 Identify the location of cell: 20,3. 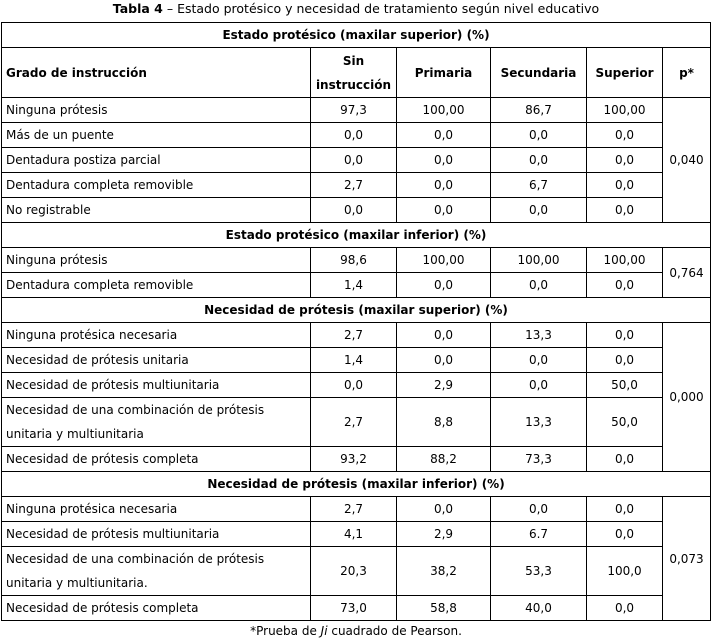
(353, 571).